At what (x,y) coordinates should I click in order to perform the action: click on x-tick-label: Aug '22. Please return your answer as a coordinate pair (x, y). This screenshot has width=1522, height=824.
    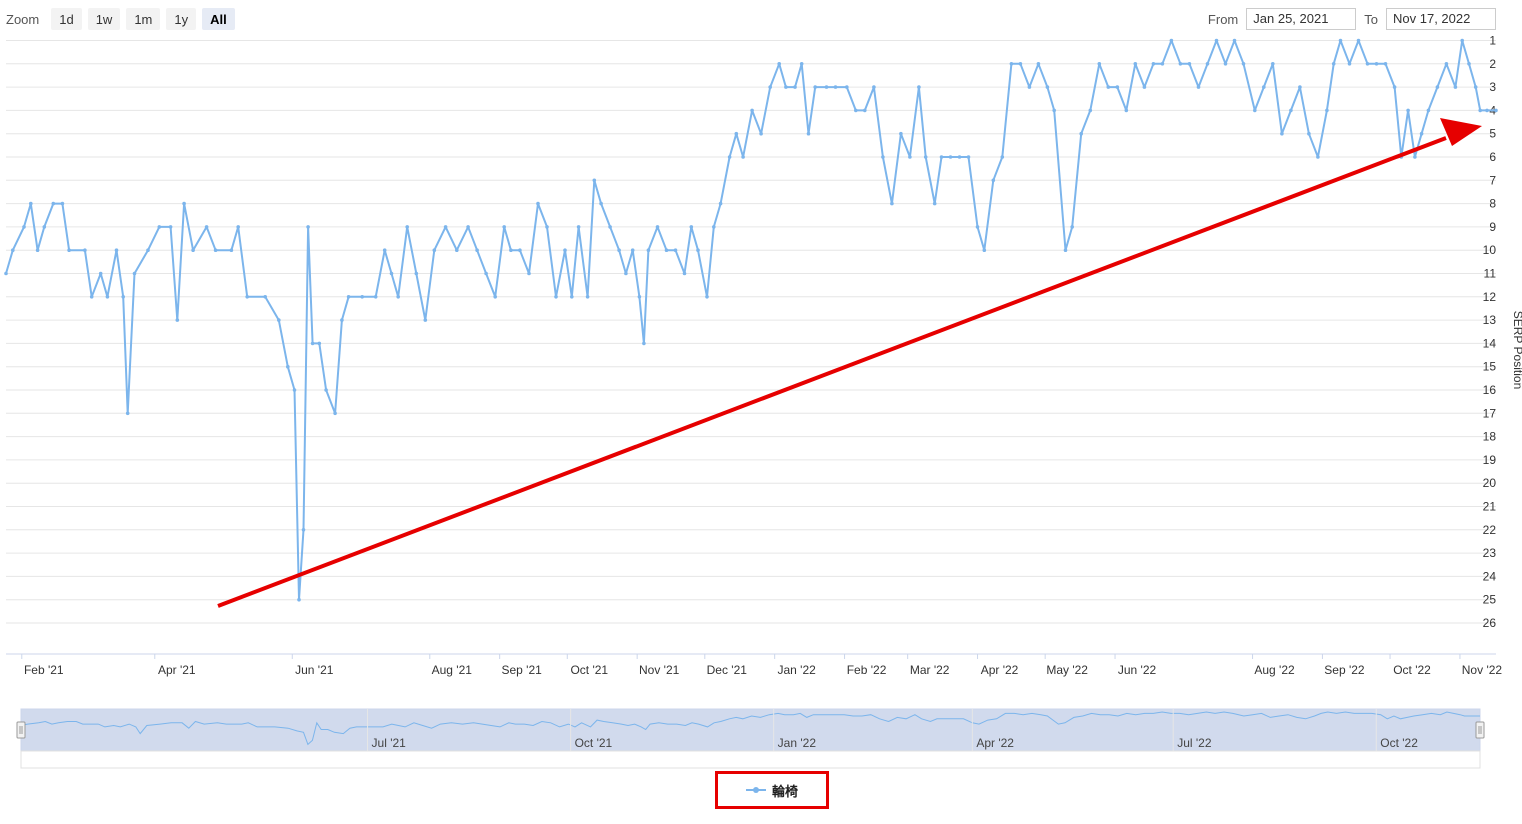
    Looking at the image, I should click on (1274, 670).